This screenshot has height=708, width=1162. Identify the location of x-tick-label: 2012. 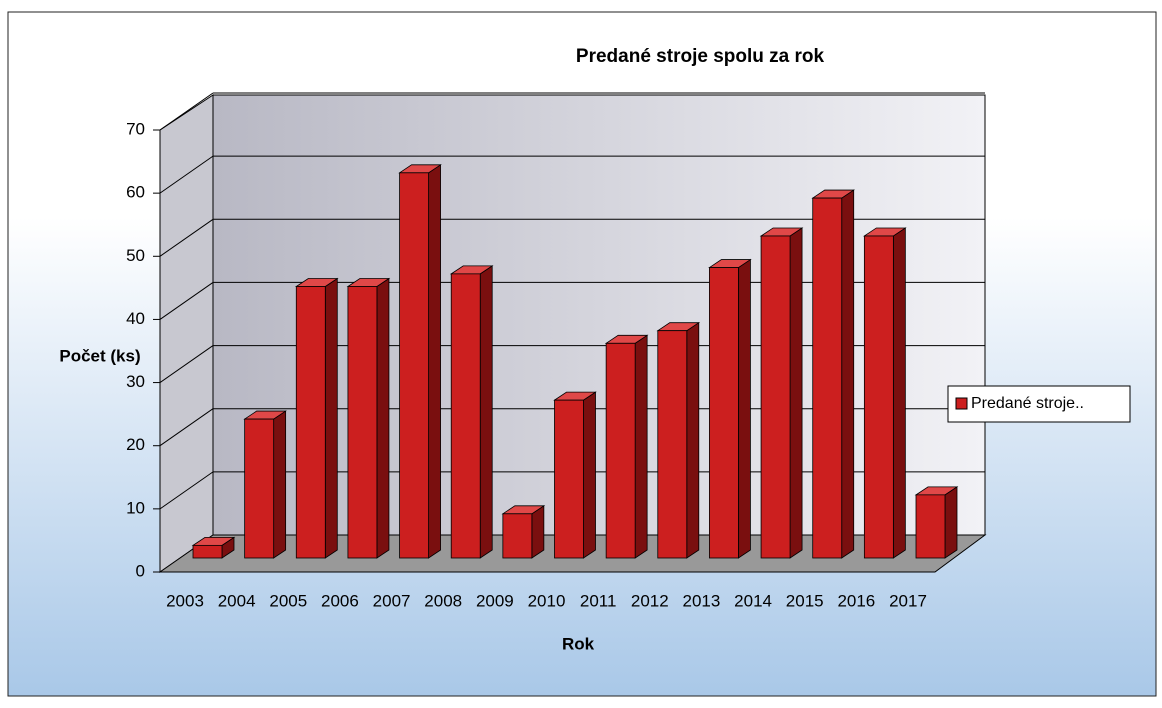
(650, 600).